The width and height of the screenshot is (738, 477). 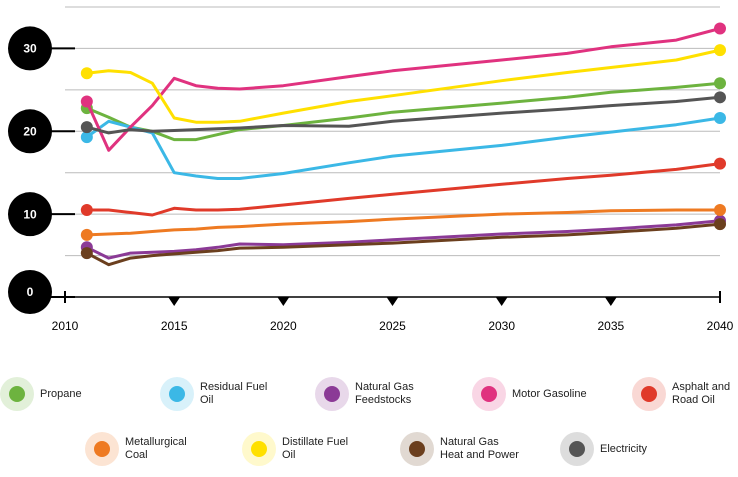 I want to click on y-tick-label: 0, so click(x=30, y=292).